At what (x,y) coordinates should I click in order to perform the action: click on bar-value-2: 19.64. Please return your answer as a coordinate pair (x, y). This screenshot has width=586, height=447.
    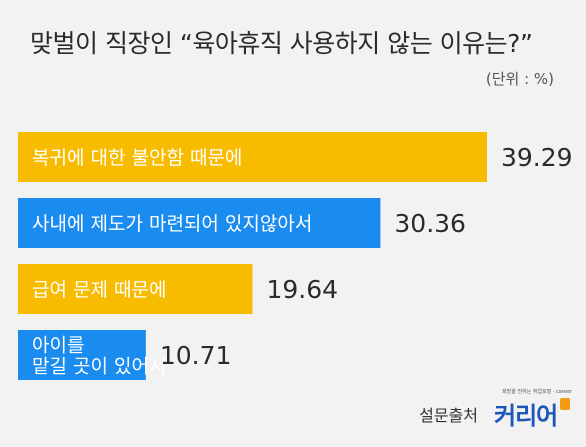
    Looking at the image, I should click on (302, 289).